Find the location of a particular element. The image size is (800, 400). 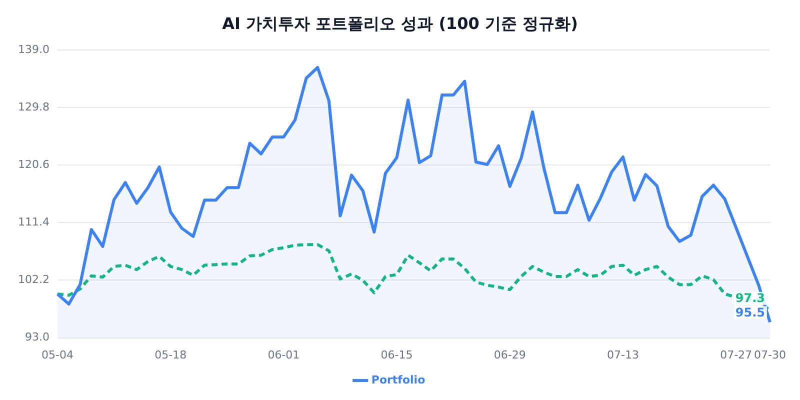

y-tick-label: 111.4 is located at coordinates (34, 222).